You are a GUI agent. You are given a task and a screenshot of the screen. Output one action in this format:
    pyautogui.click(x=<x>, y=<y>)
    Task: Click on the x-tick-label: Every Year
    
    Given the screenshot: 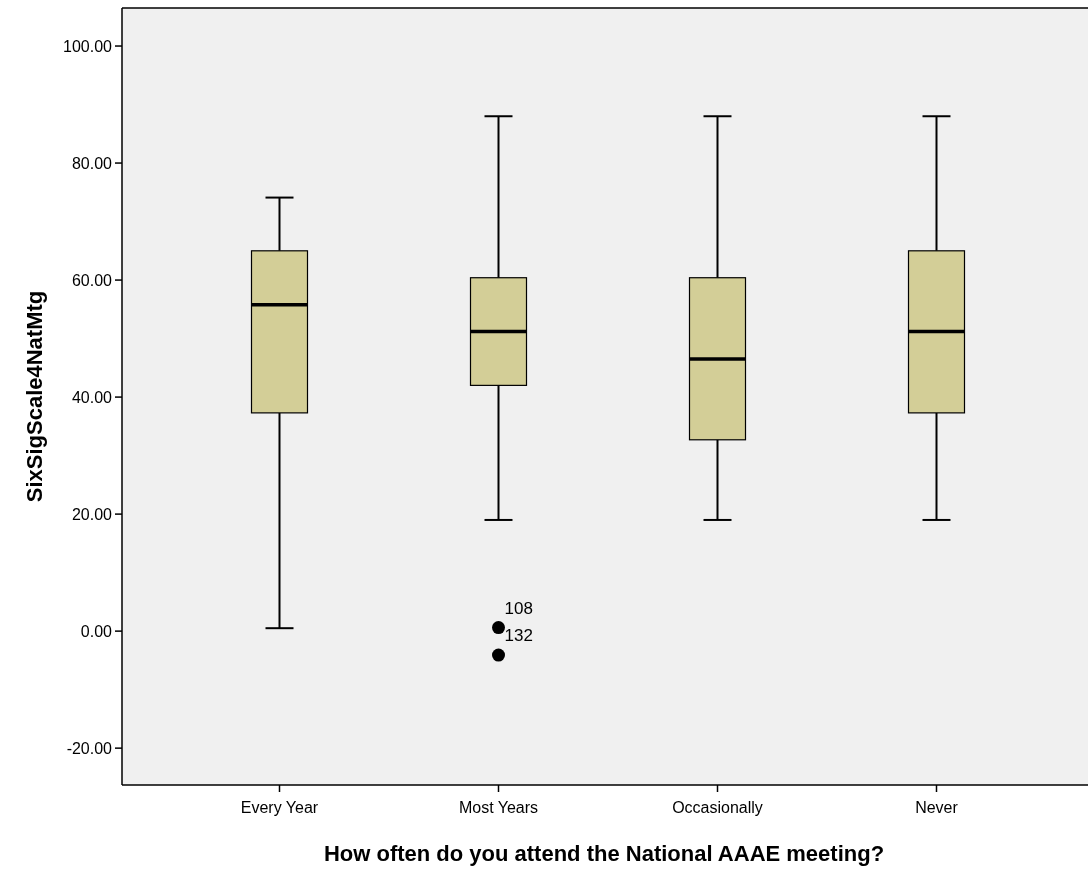 What is the action you would take?
    pyautogui.click(x=279, y=807)
    